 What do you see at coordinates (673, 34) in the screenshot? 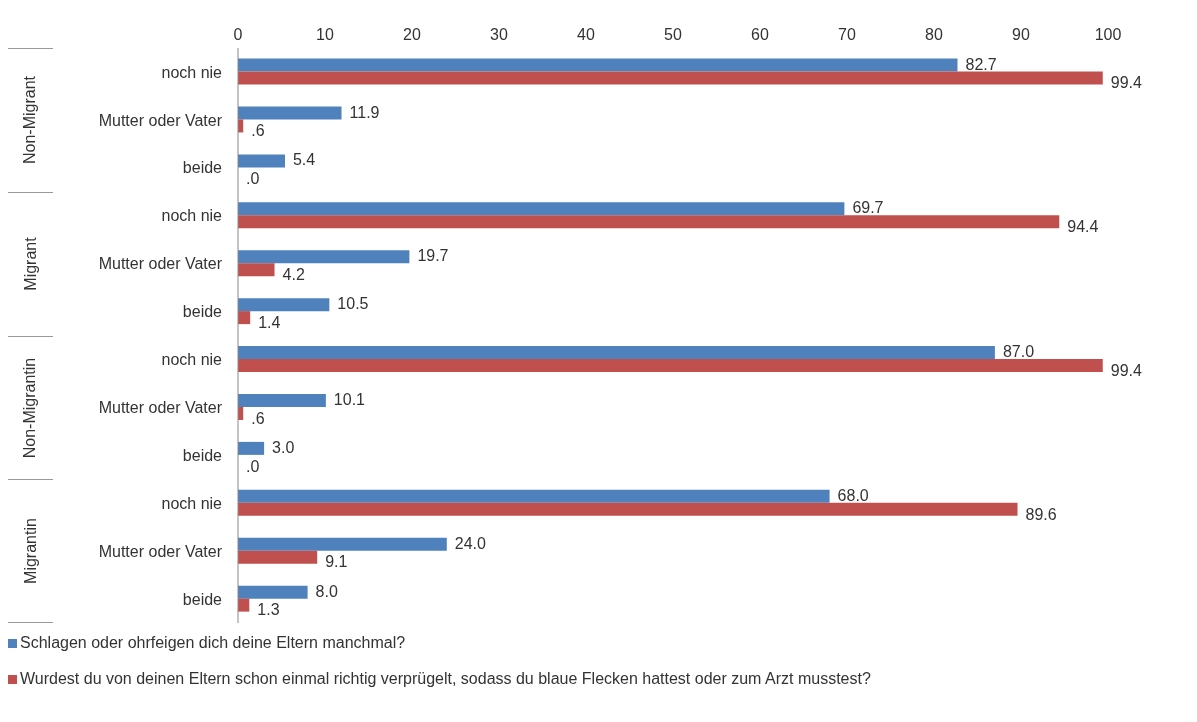
I see `x-tick-label: 50` at bounding box center [673, 34].